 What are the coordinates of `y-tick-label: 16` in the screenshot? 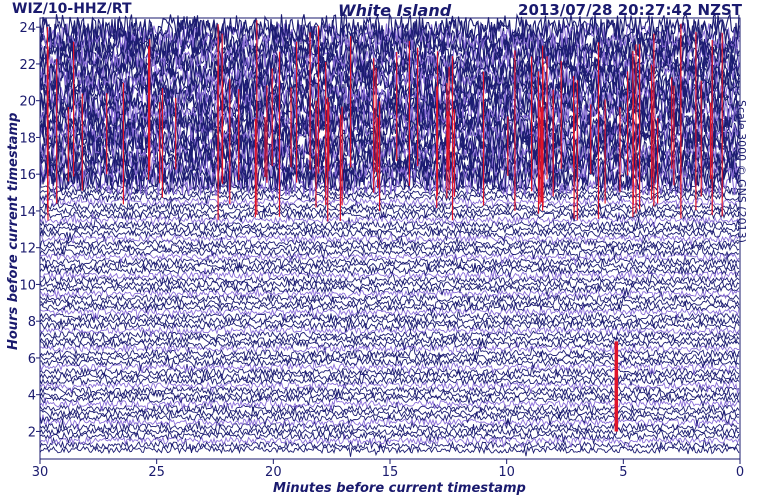 It's located at (27, 175).